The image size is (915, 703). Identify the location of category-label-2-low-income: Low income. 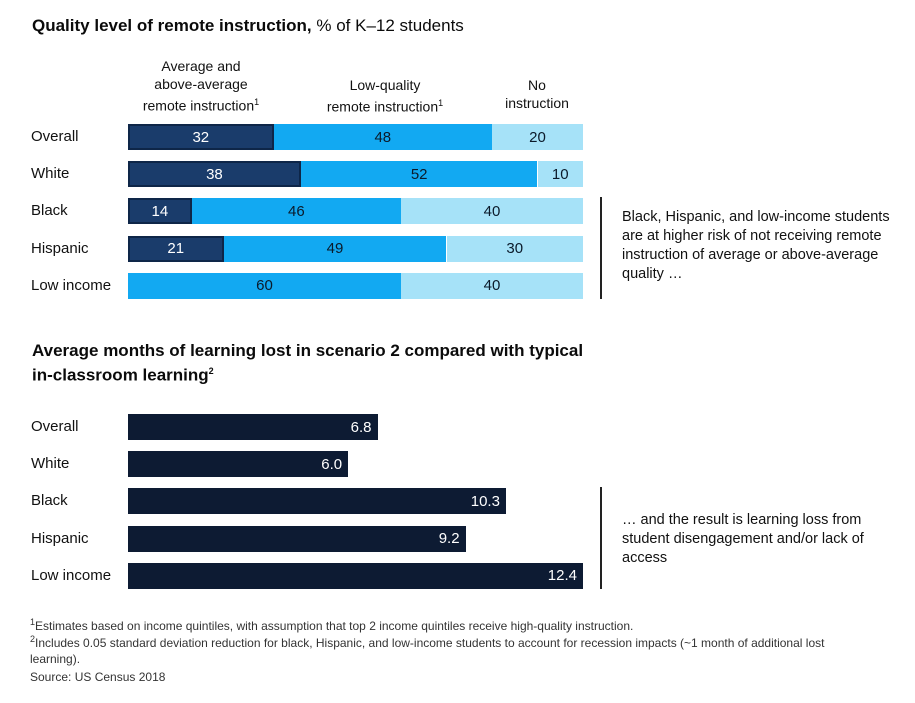
(71, 575).